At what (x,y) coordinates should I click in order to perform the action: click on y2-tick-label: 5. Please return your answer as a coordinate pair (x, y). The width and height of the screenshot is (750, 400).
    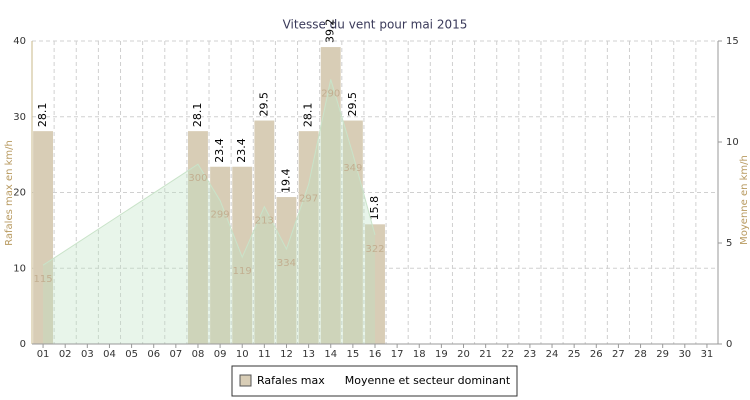
    Looking at the image, I should click on (729, 243).